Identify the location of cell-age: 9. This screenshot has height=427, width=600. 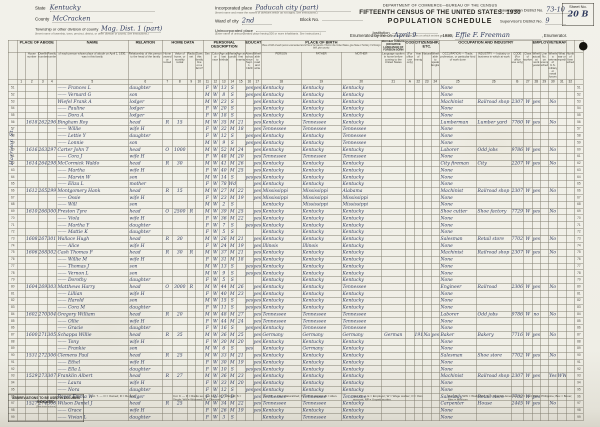
(224, 143).